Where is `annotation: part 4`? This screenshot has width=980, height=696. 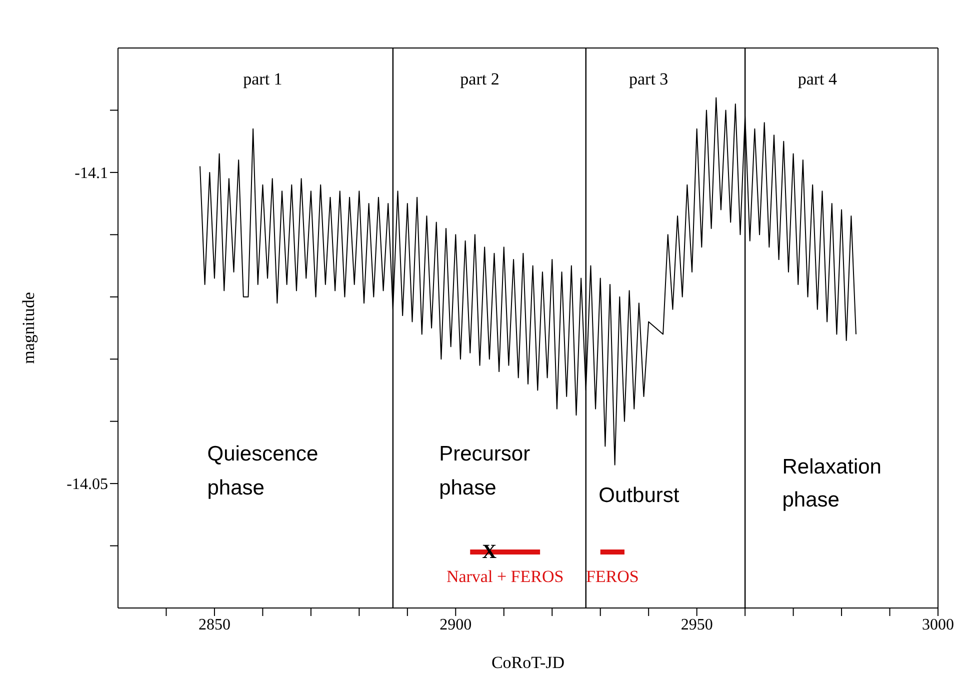 annotation: part 4 is located at coordinates (817, 79).